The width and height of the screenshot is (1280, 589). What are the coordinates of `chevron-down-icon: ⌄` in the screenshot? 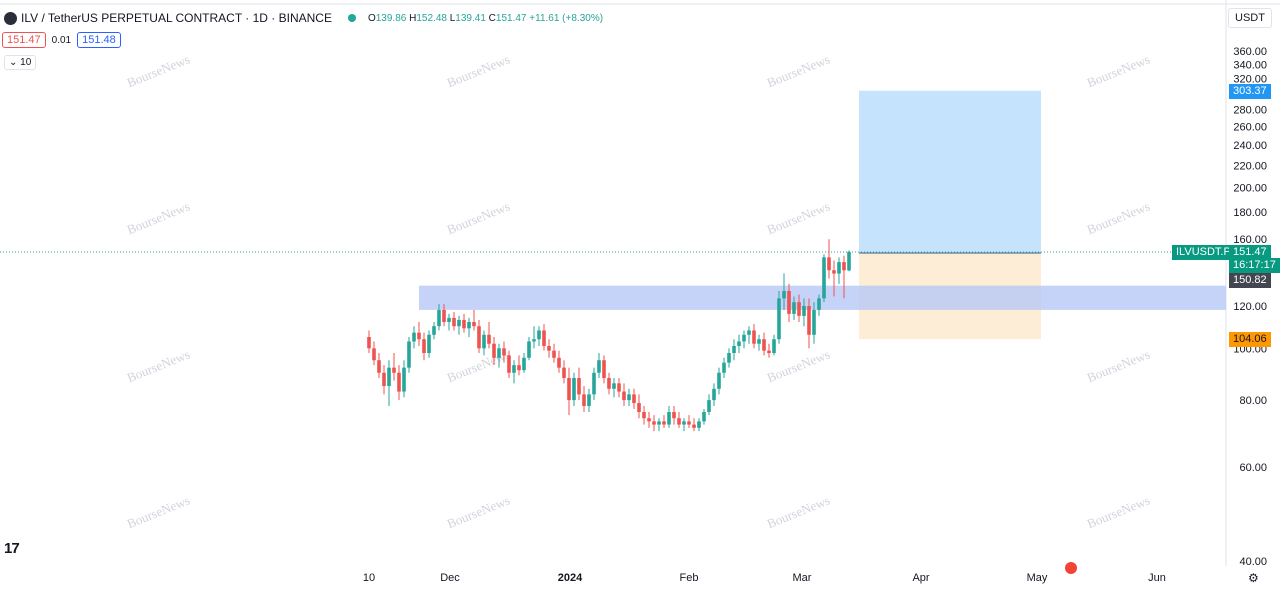 It's located at (13, 62).